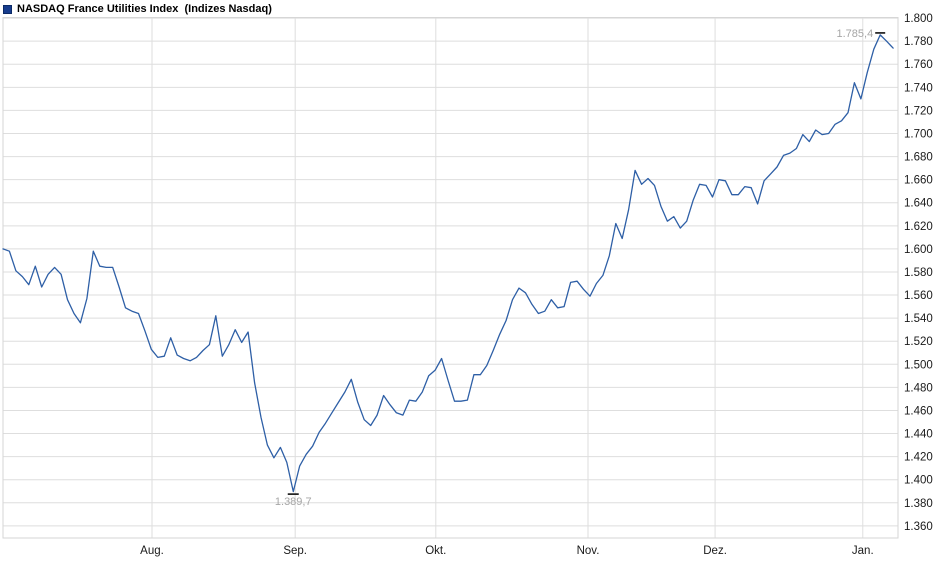 Image resolution: width=940 pixels, height=579 pixels. What do you see at coordinates (918, 158) in the screenshot?
I see `y-tick-label: 1.680` at bounding box center [918, 158].